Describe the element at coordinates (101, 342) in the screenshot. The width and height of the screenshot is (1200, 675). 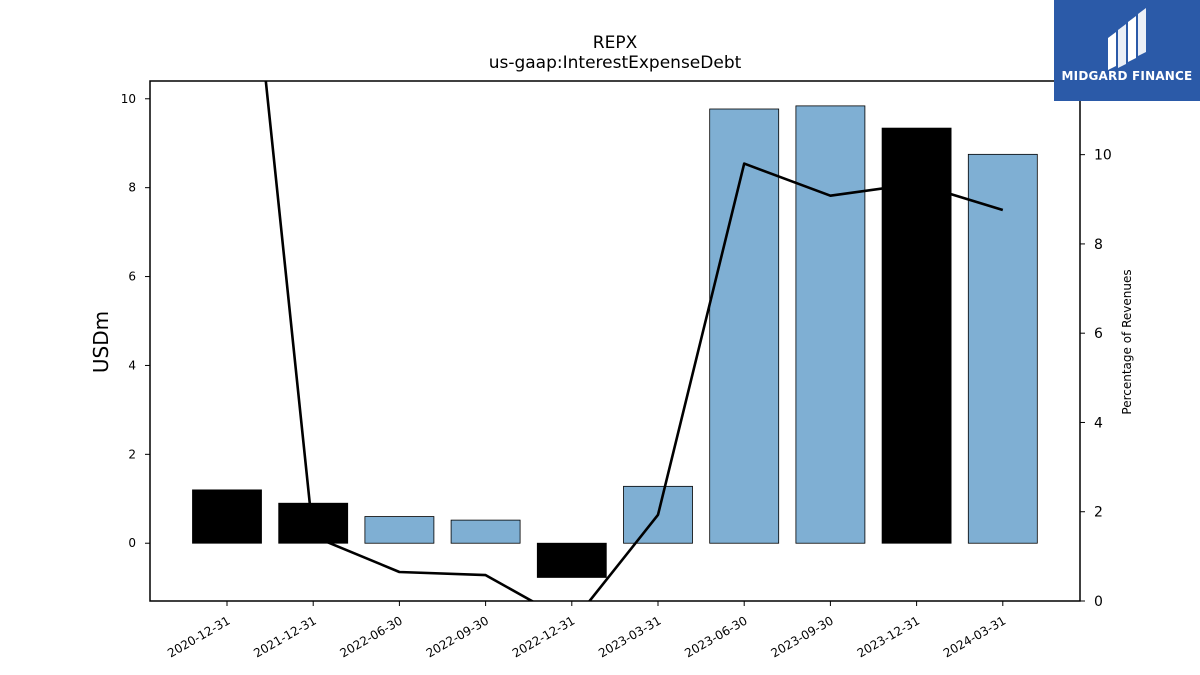
I see `y-axis-label-left: USDm` at that location.